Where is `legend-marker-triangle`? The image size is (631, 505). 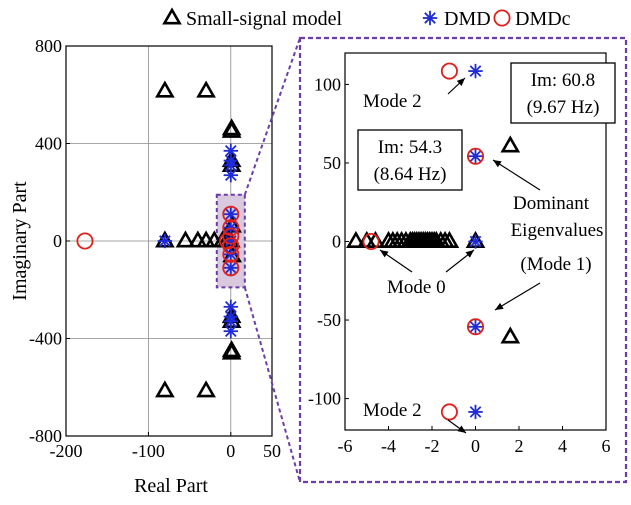 legend-marker-triangle is located at coordinates (172, 16).